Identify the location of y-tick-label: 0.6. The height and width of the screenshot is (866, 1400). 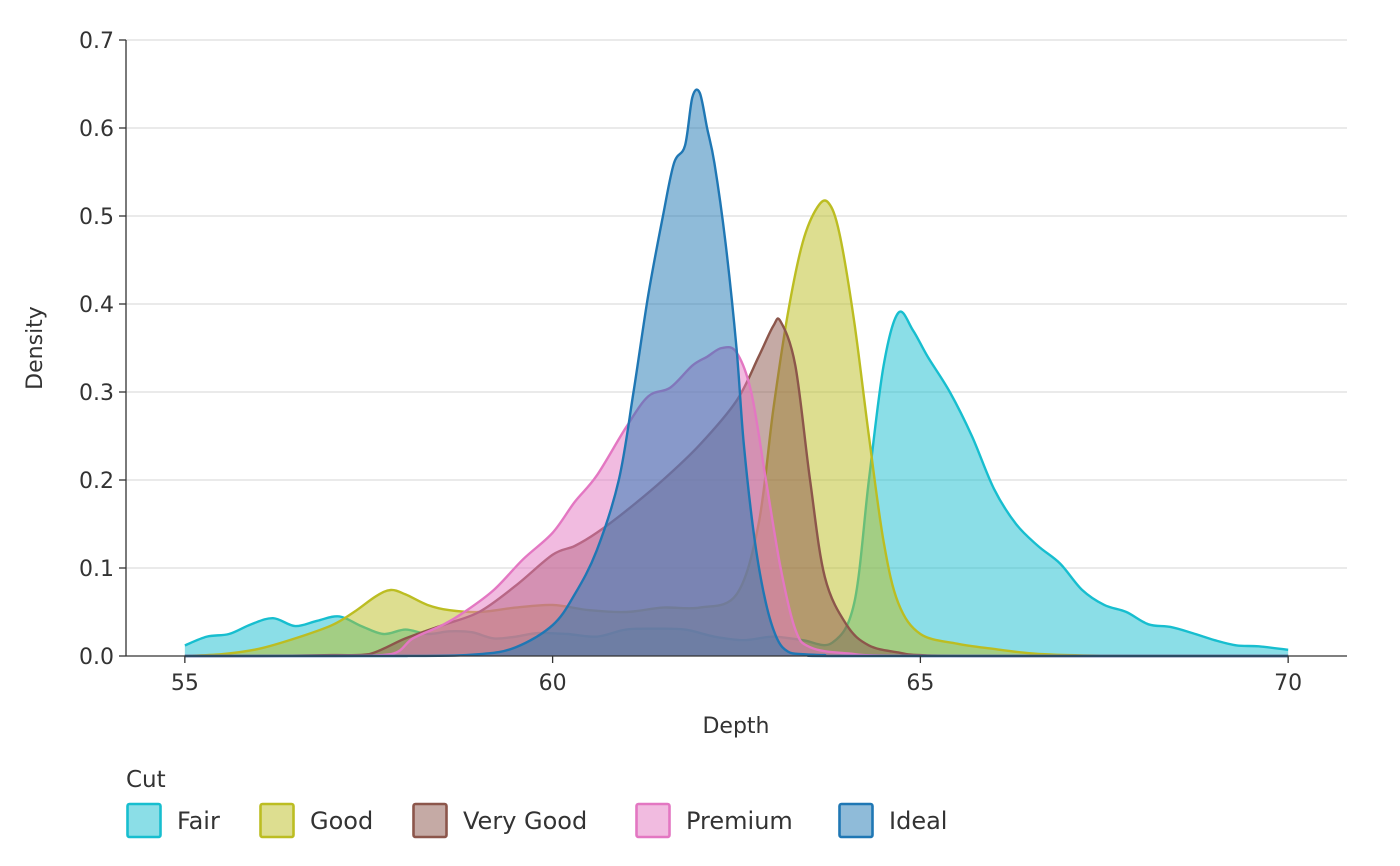
(96, 129).